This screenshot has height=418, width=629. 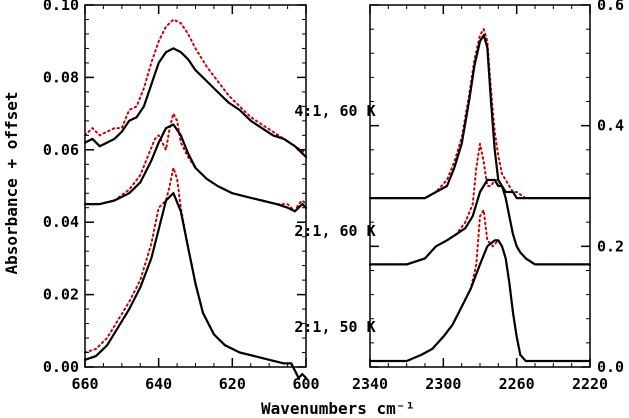 I want to click on left-y-tick-label: 0.06, so click(x=61, y=150).